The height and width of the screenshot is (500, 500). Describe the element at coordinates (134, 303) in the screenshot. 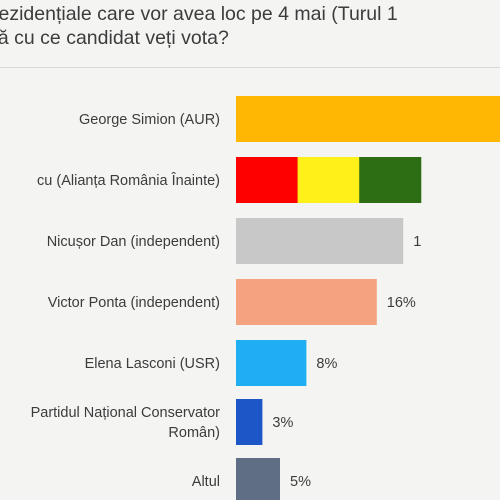

I see `category-label-4: Victor Ponta (independent)` at that location.